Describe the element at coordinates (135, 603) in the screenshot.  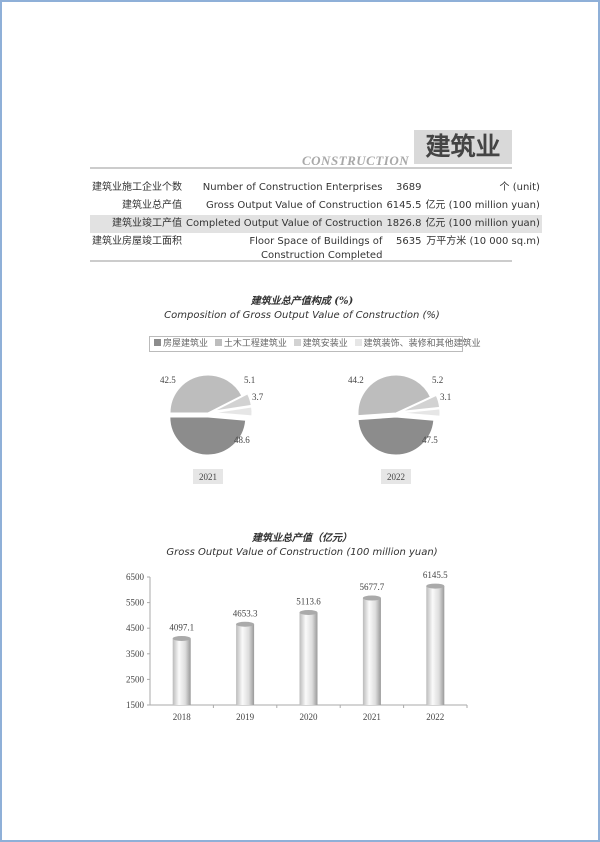
I see `y-tick-label: 5500` at that location.